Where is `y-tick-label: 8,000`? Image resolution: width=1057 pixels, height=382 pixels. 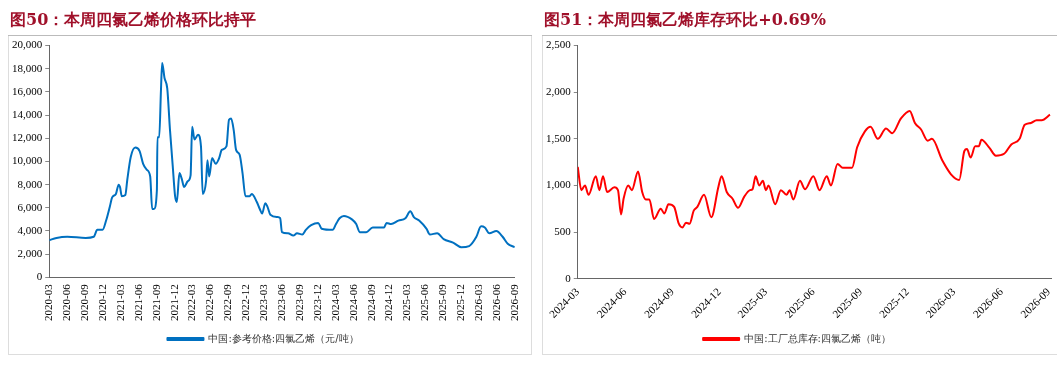
y-tick-label: 8,000 is located at coordinates (30, 183).